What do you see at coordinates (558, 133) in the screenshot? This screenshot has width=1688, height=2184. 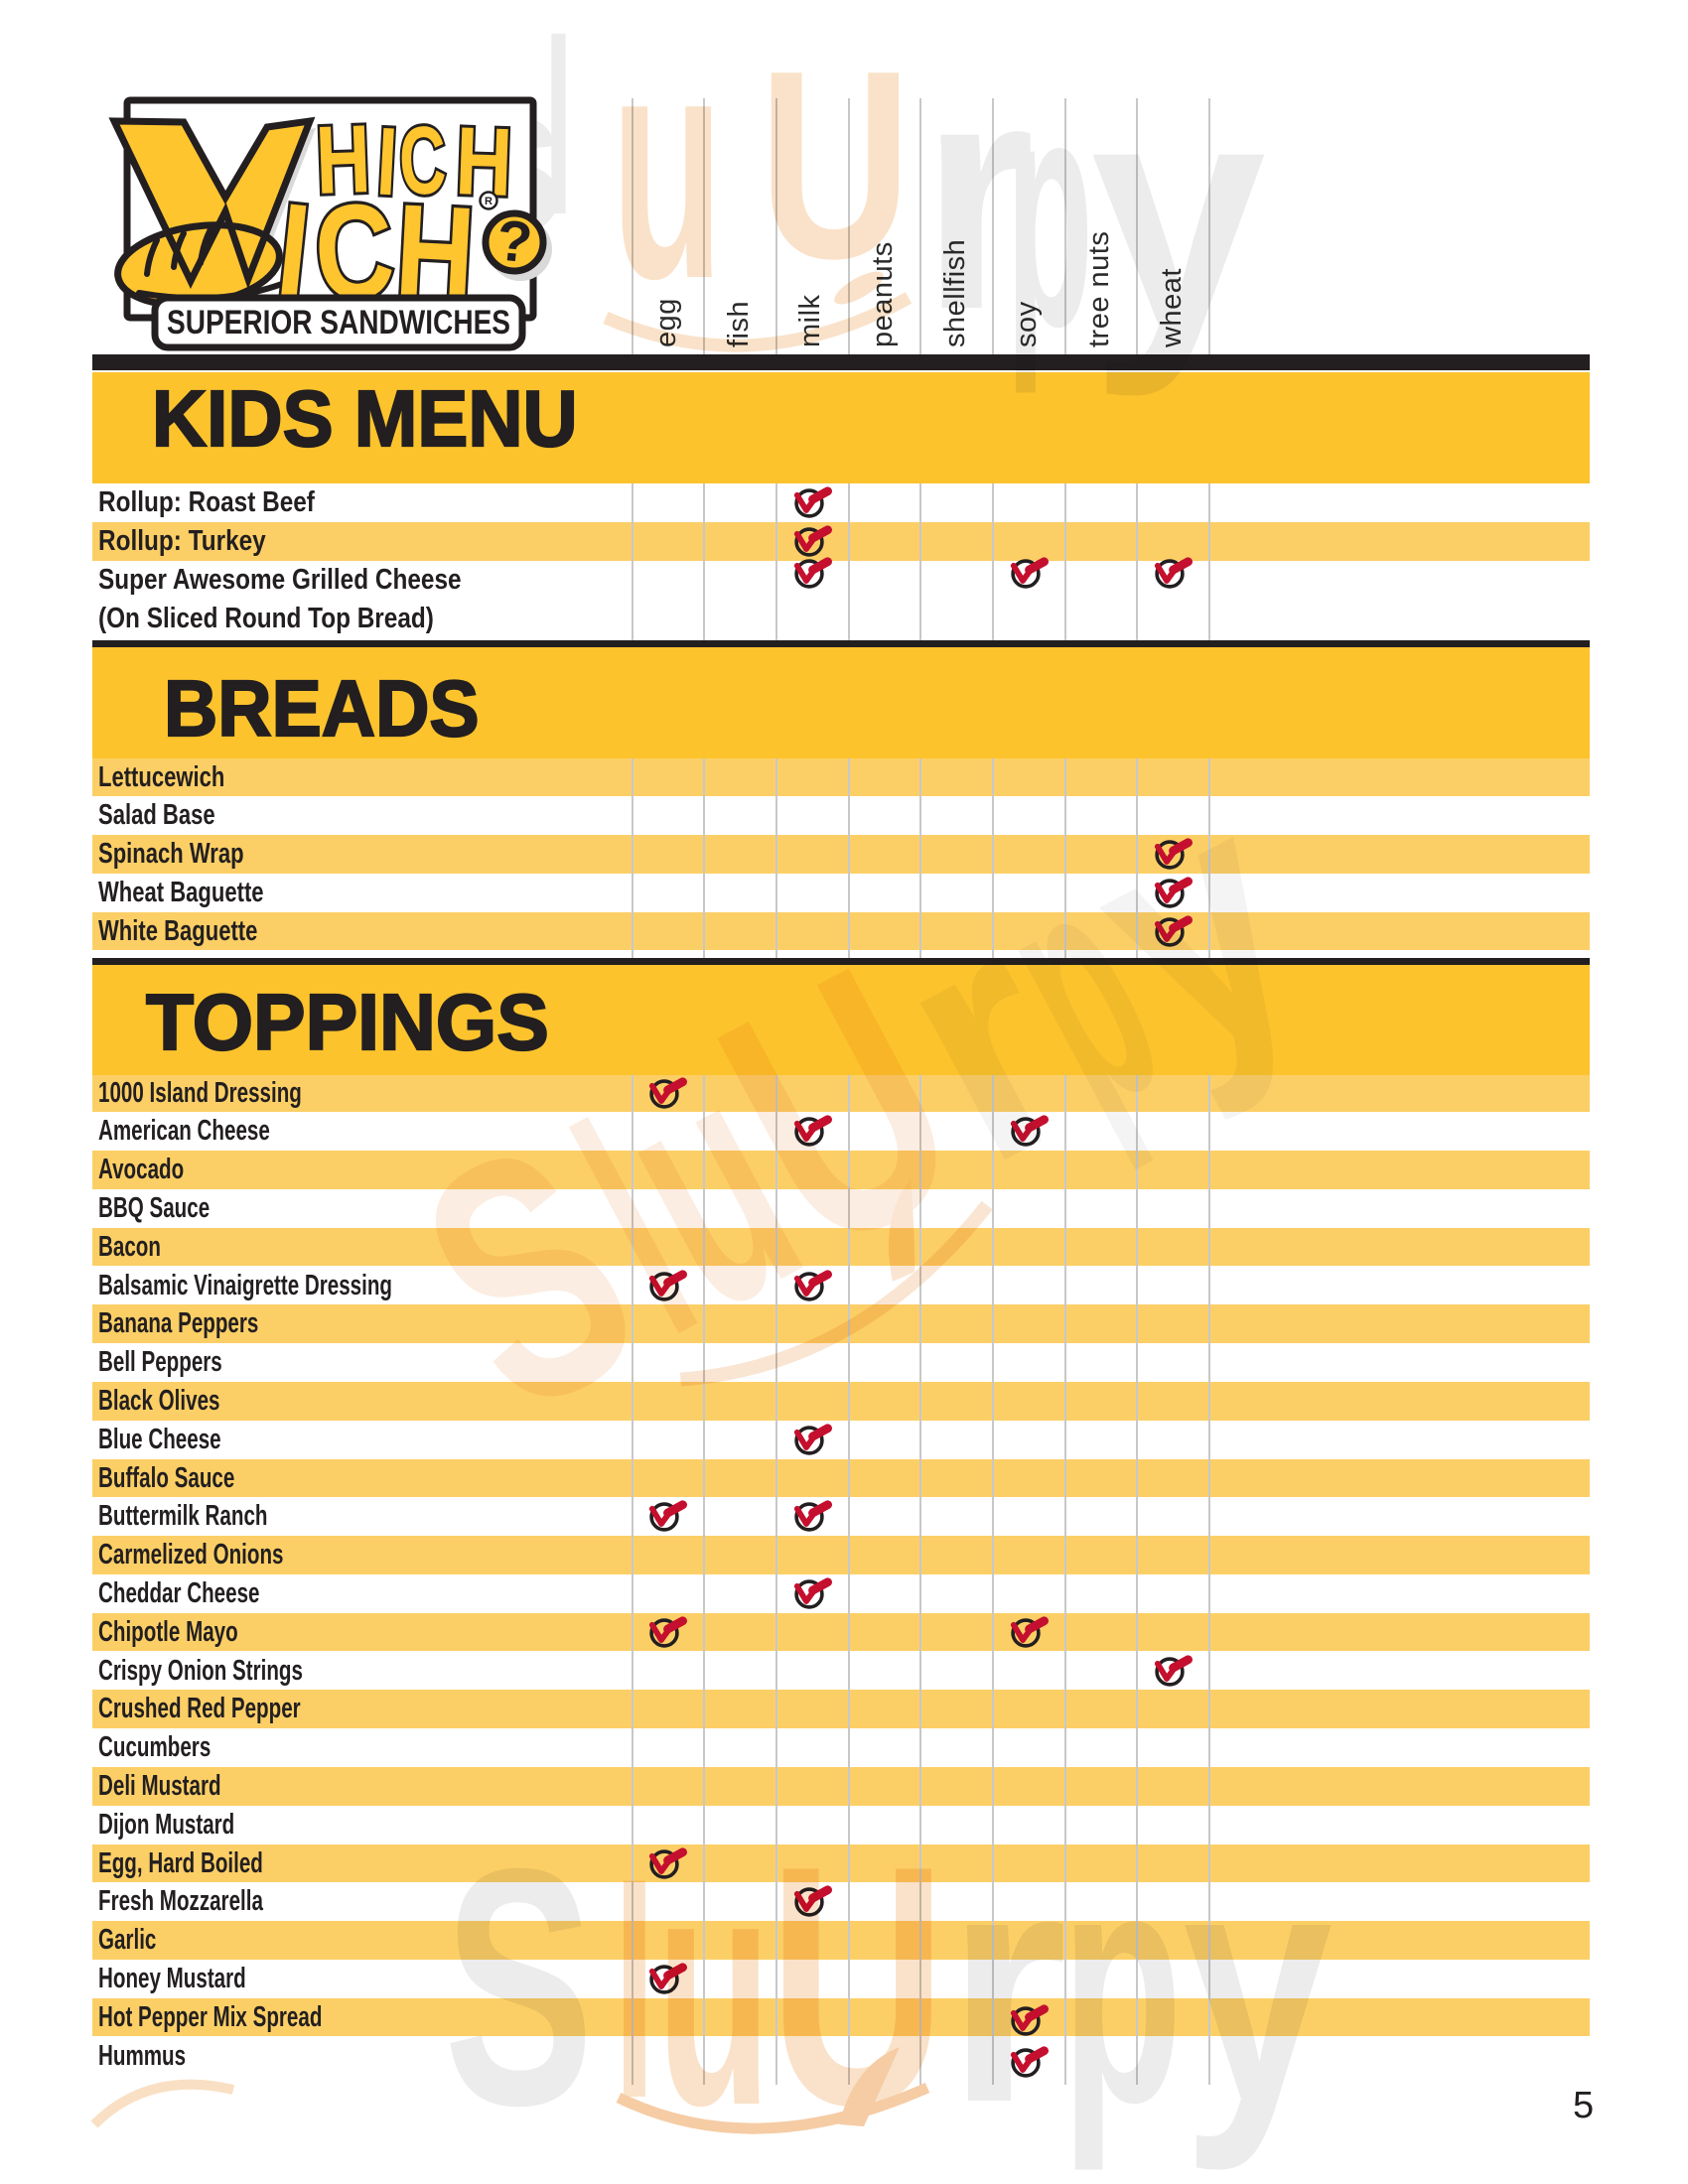 I see `svg-text: l` at bounding box center [558, 133].